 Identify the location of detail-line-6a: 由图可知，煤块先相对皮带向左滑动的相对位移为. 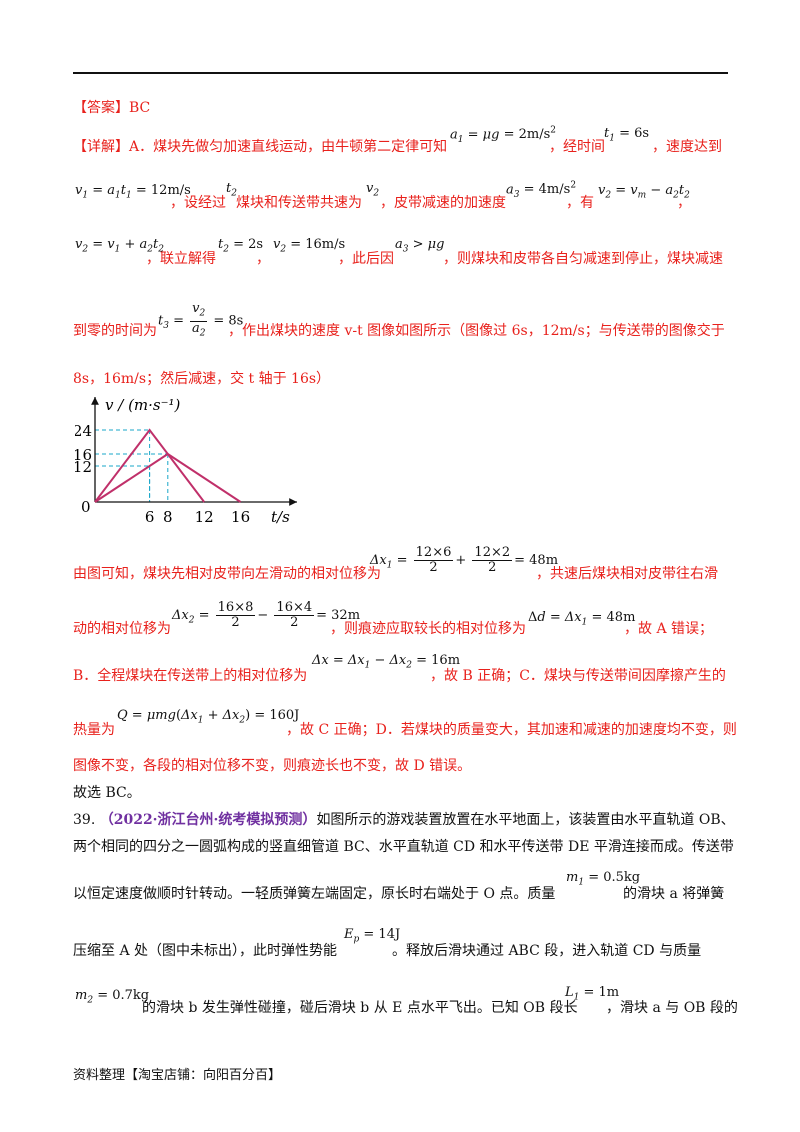
(227, 574).